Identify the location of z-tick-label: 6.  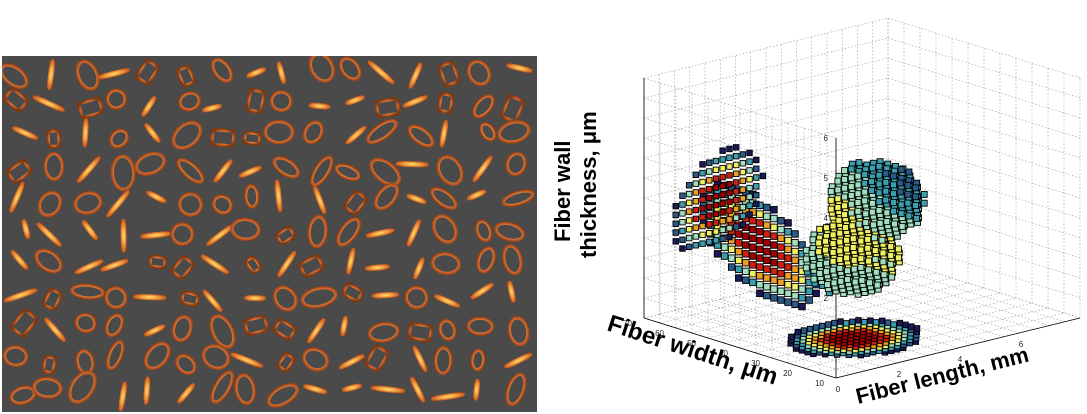
(826, 138).